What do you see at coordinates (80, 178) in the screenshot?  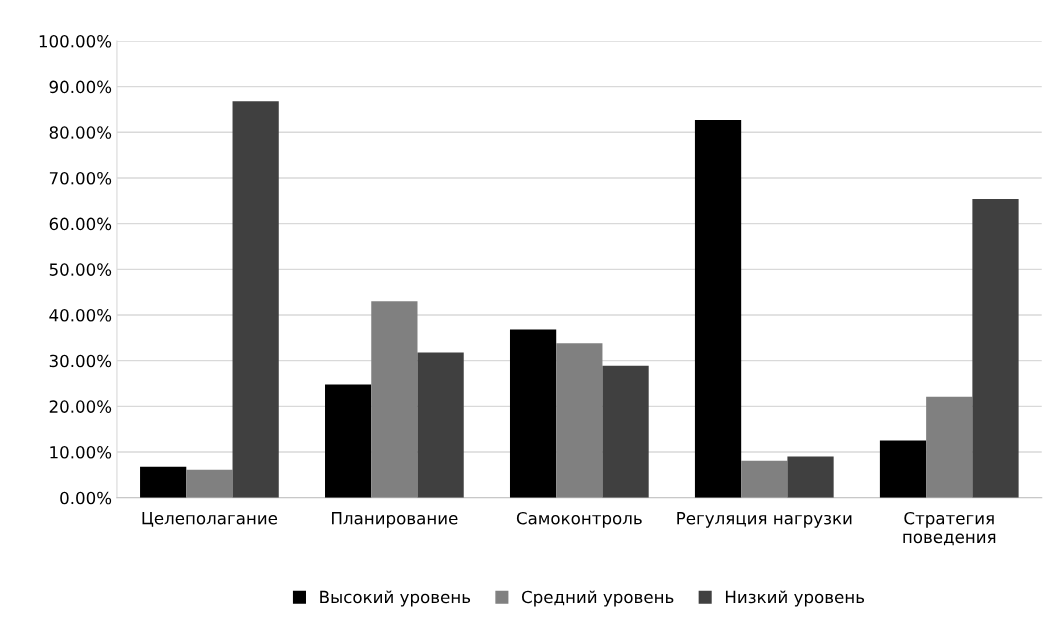 I see `y-tick-label: 70.00%` at bounding box center [80, 178].